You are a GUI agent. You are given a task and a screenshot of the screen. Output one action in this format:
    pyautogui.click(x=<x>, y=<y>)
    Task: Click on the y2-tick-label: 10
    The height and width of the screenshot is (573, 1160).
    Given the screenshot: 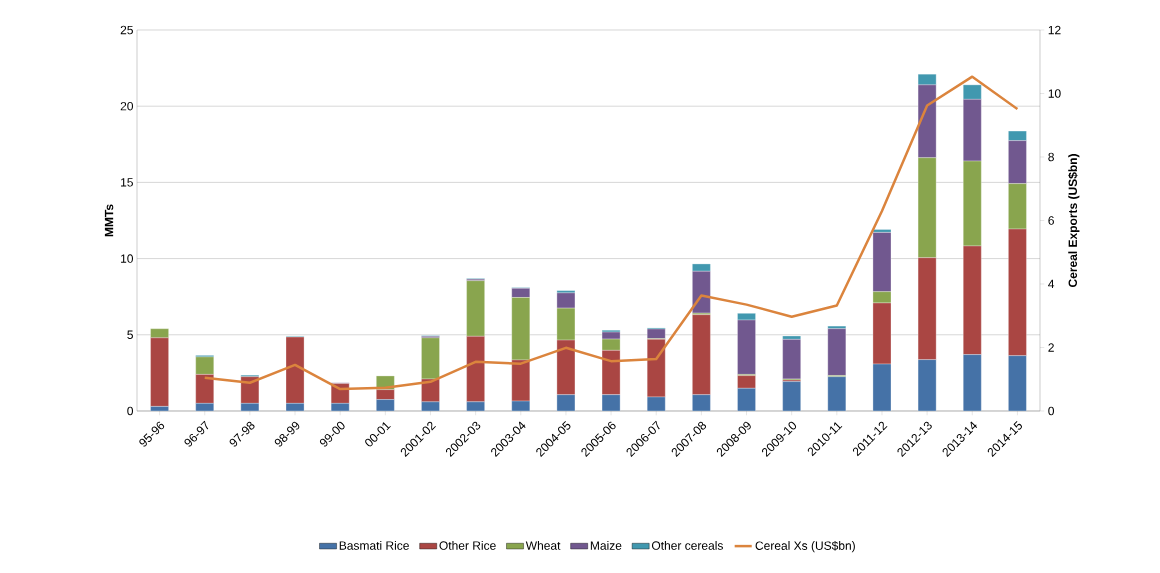 What is the action you would take?
    pyautogui.click(x=1054, y=93)
    